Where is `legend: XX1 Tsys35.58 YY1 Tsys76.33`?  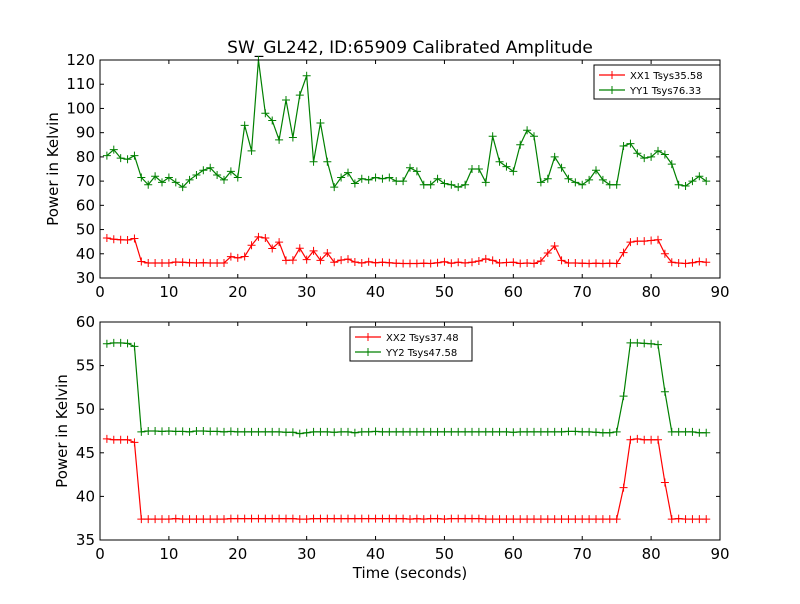 legend: XX1 Tsys35.58 YY1 Tsys76.33 is located at coordinates (657, 82).